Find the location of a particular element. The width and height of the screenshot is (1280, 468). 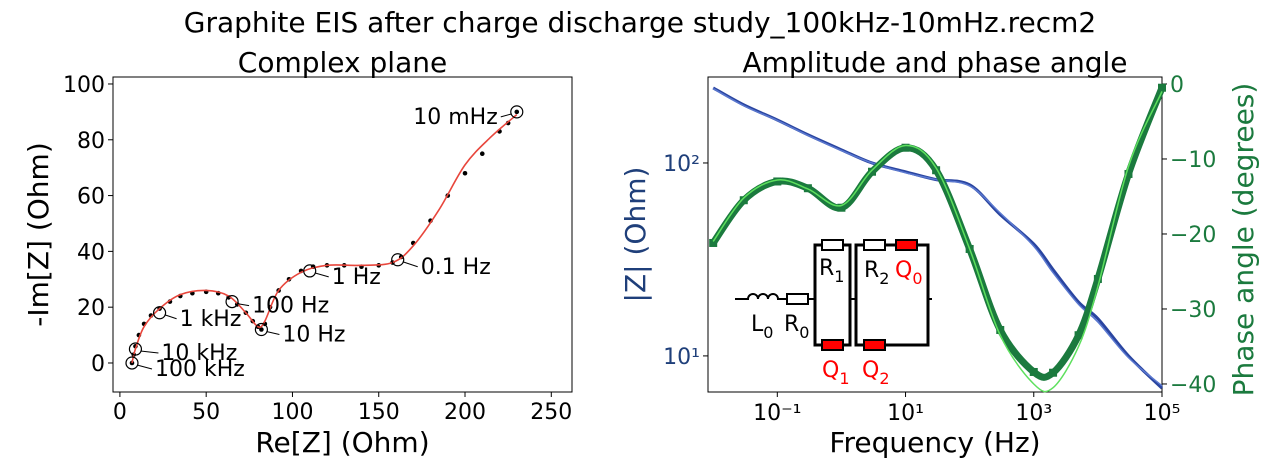

annotation: 10 Hz is located at coordinates (313, 335).